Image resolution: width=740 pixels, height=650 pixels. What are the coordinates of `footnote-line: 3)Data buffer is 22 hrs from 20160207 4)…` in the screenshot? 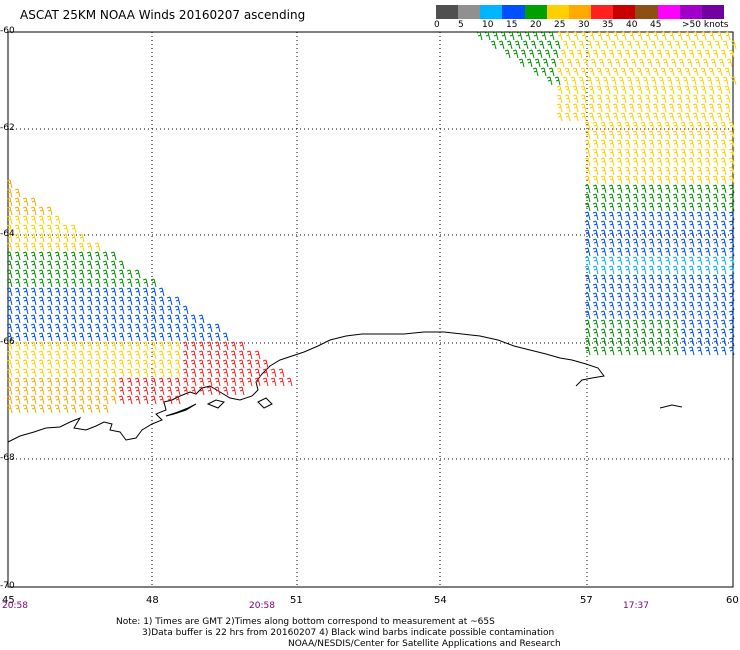 It's located at (348, 633).